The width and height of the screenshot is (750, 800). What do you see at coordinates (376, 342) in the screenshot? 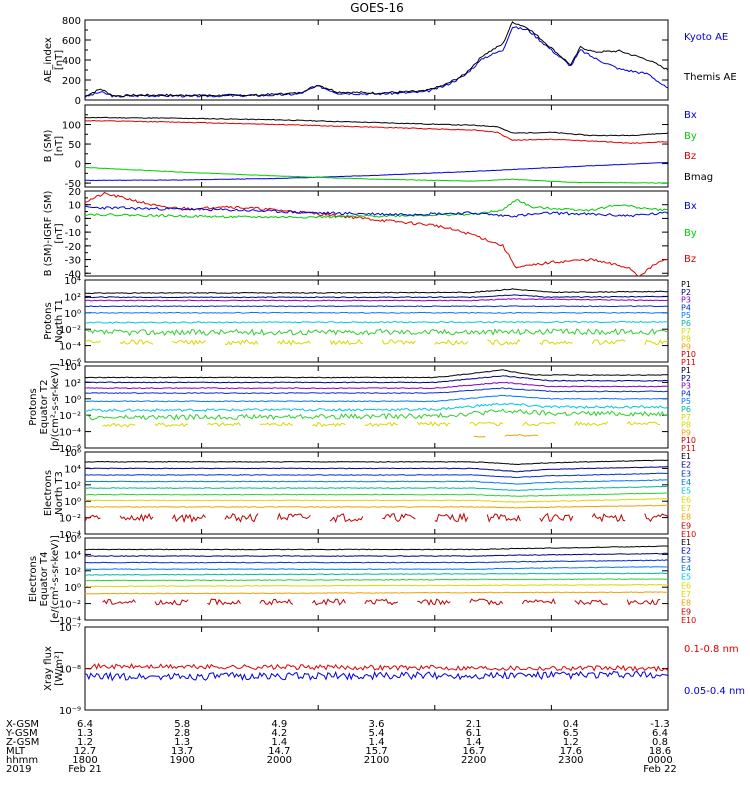
I see `series-p8` at bounding box center [376, 342].